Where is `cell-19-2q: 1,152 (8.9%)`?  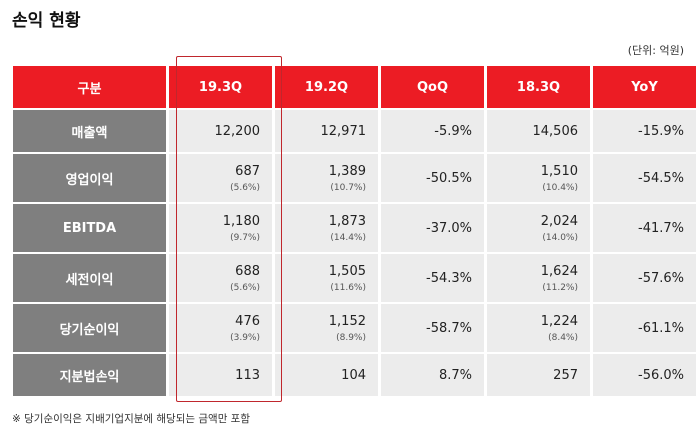
cell-19-2q: 1,152 (8.9%) is located at coordinates (326, 328).